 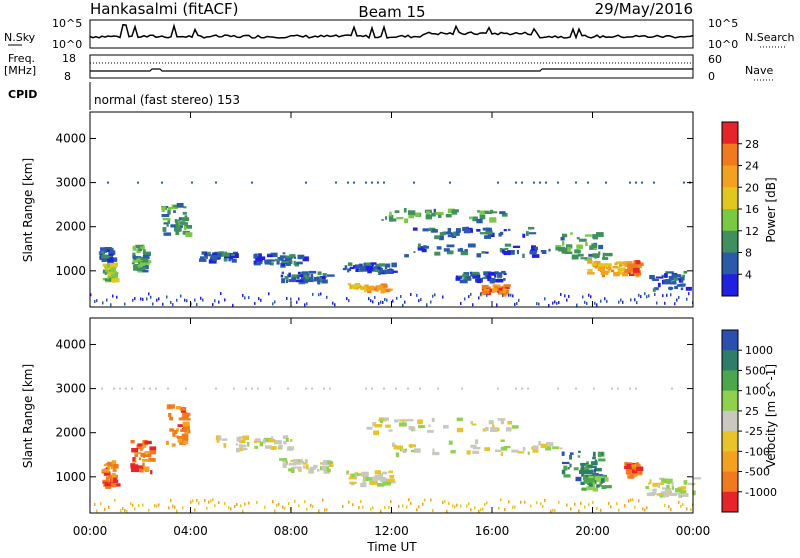 I want to click on nsky-trace, so click(x=391, y=31).